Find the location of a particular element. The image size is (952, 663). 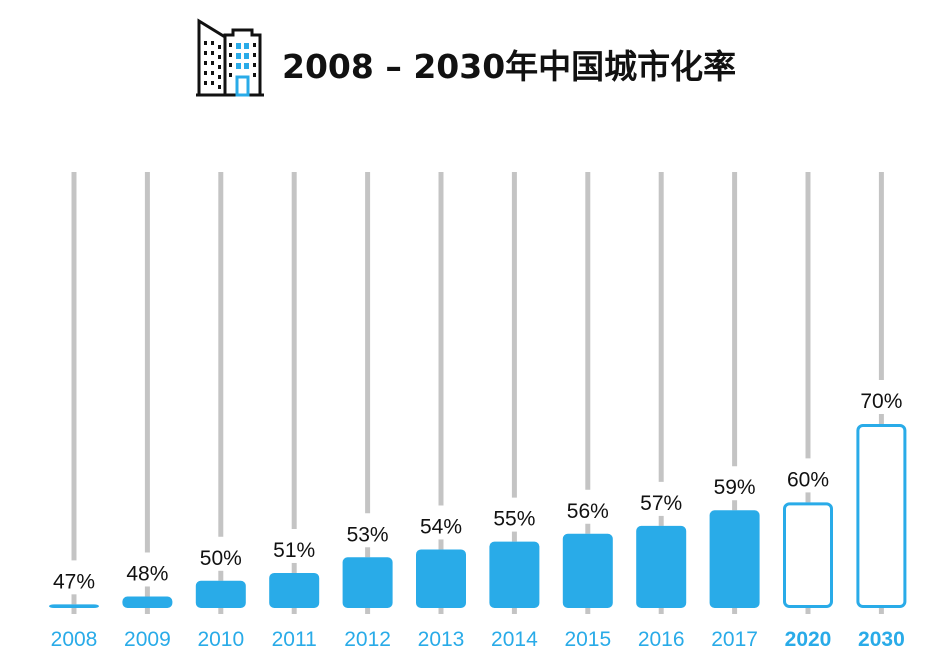

year-label-2020: 2020 is located at coordinates (808, 639).